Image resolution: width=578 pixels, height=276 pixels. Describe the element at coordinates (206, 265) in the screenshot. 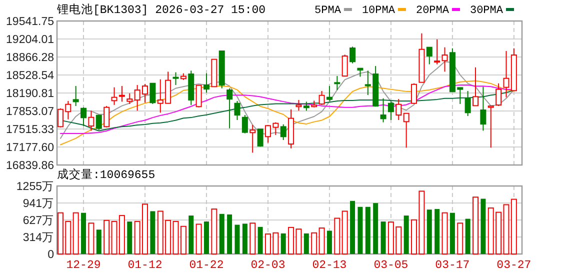

I see `x-tick-label: 01-22` at that location.